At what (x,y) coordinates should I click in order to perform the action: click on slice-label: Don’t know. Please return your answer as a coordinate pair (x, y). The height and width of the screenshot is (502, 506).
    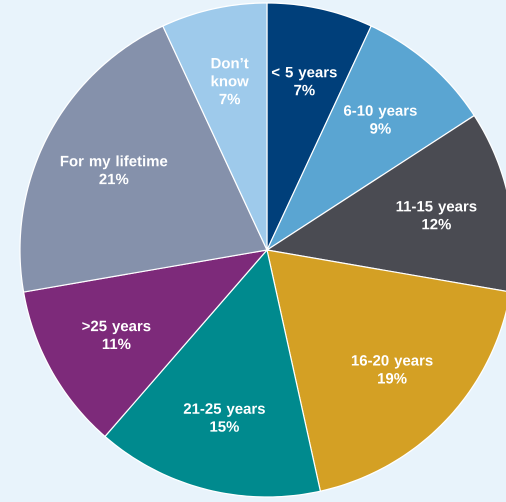
    Looking at the image, I should click on (230, 72).